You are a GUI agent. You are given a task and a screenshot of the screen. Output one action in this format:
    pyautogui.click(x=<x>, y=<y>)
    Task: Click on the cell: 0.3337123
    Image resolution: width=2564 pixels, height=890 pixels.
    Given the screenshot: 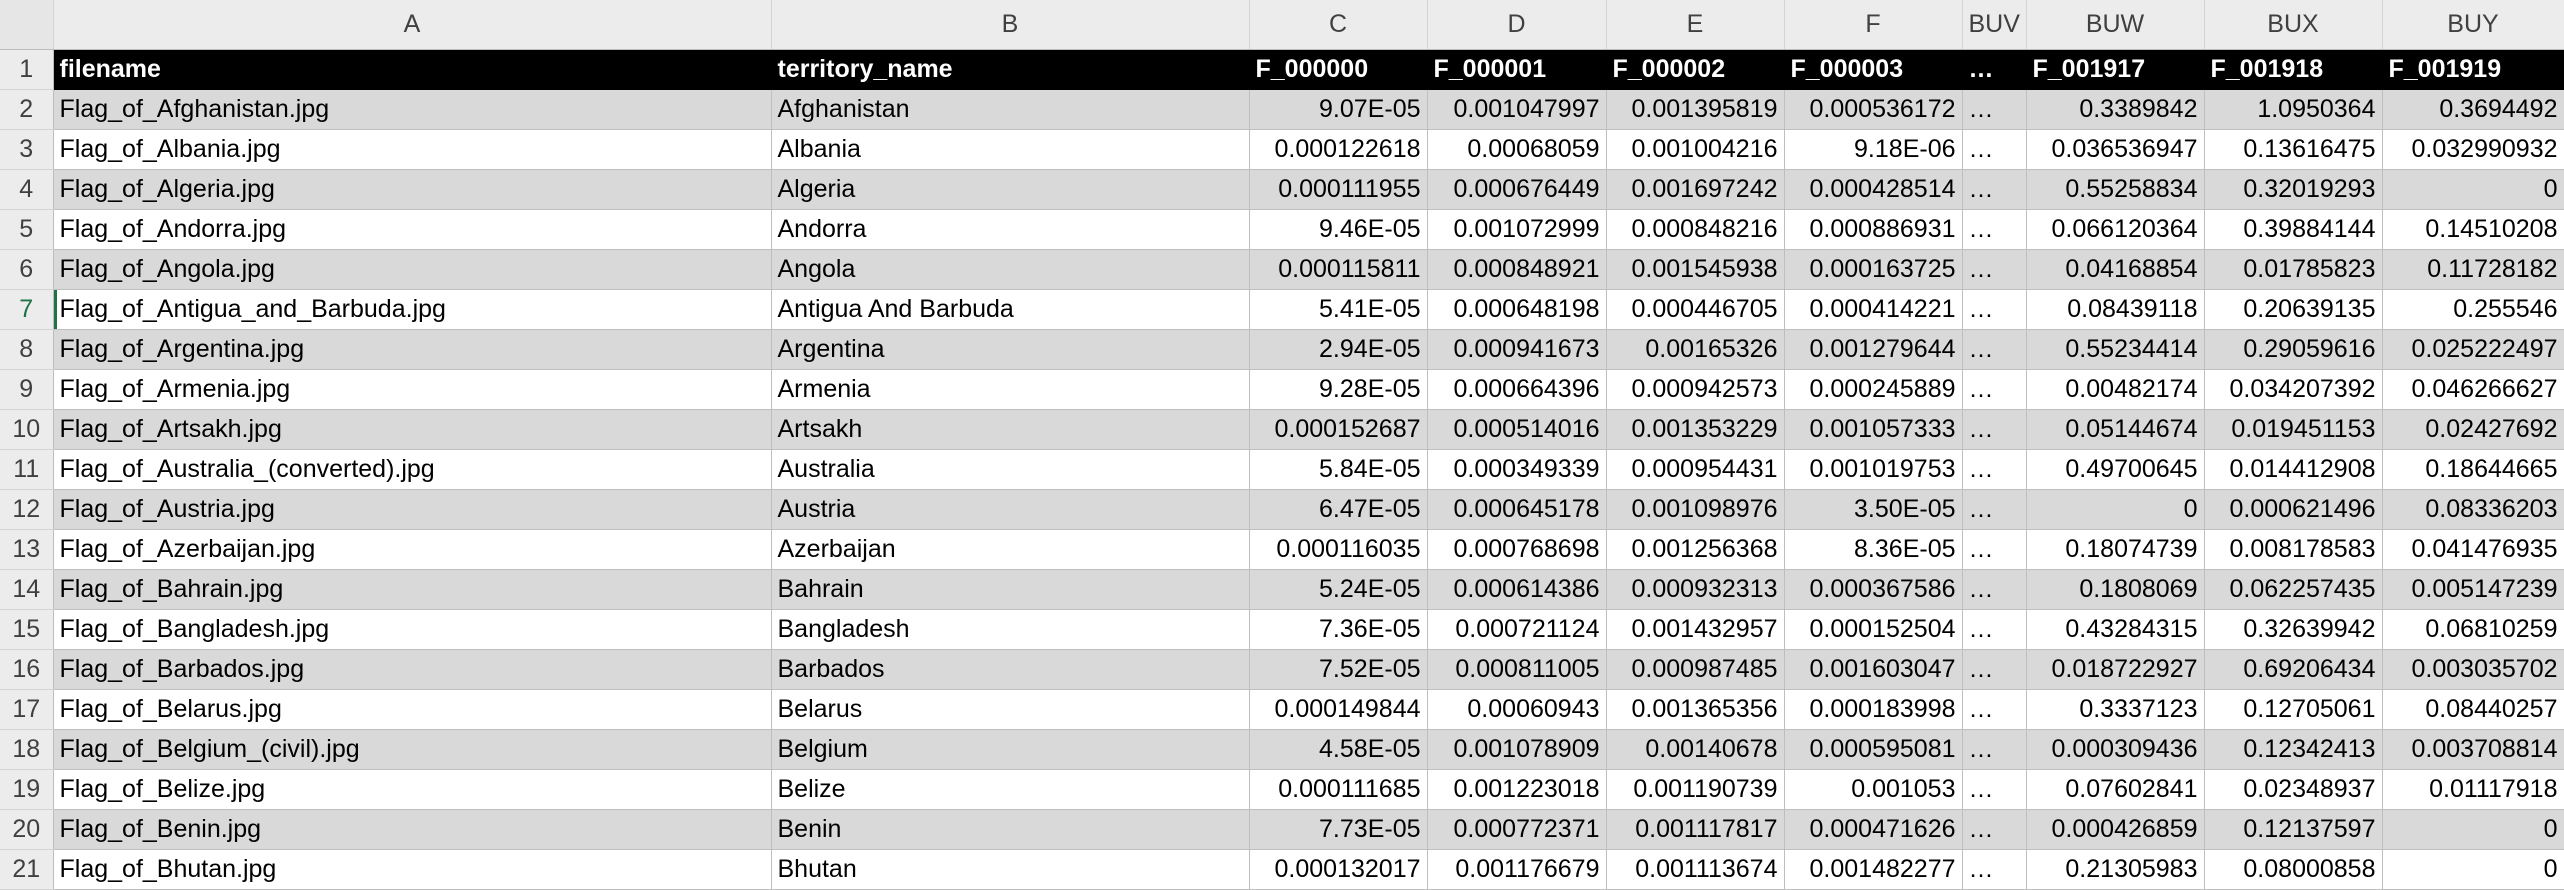 What is the action you would take?
    pyautogui.click(x=2115, y=709)
    